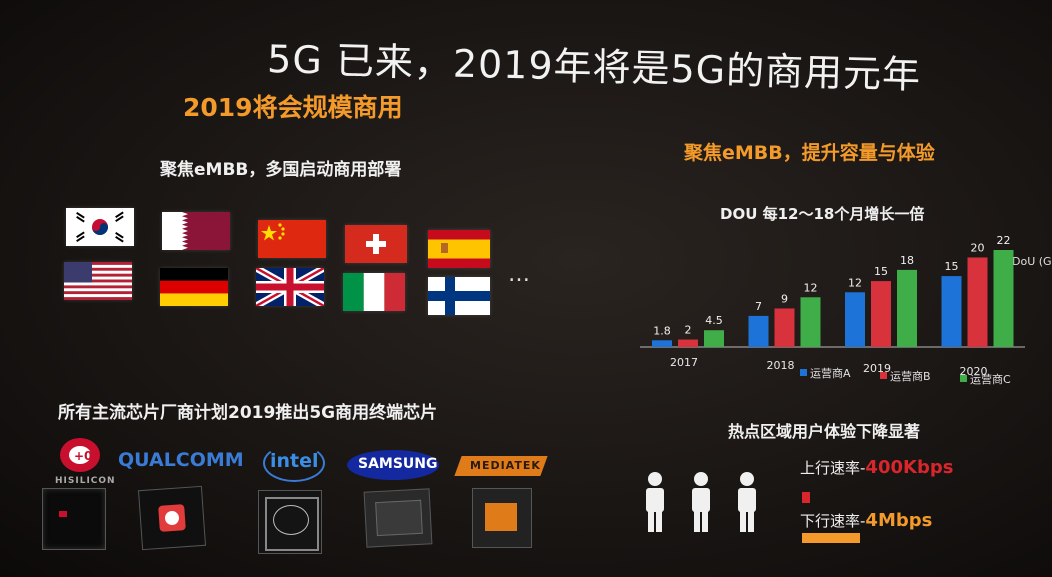  What do you see at coordinates (1004, 240) in the screenshot?
I see `data-label: 22` at bounding box center [1004, 240].